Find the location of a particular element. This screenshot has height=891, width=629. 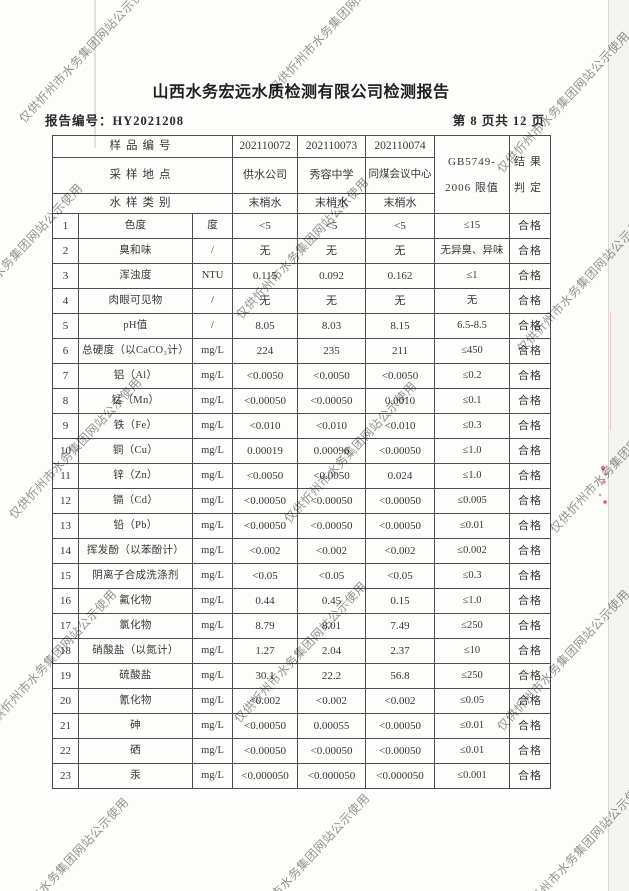

parameter-name: 浑浊度 is located at coordinates (135, 276).